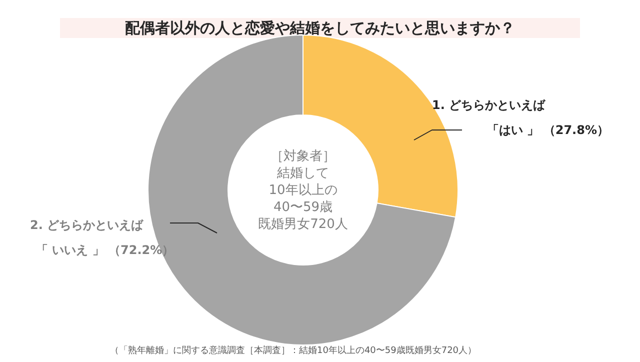 The width and height of the screenshot is (640, 362). I want to click on text: 既婚男女720人, so click(303, 224).